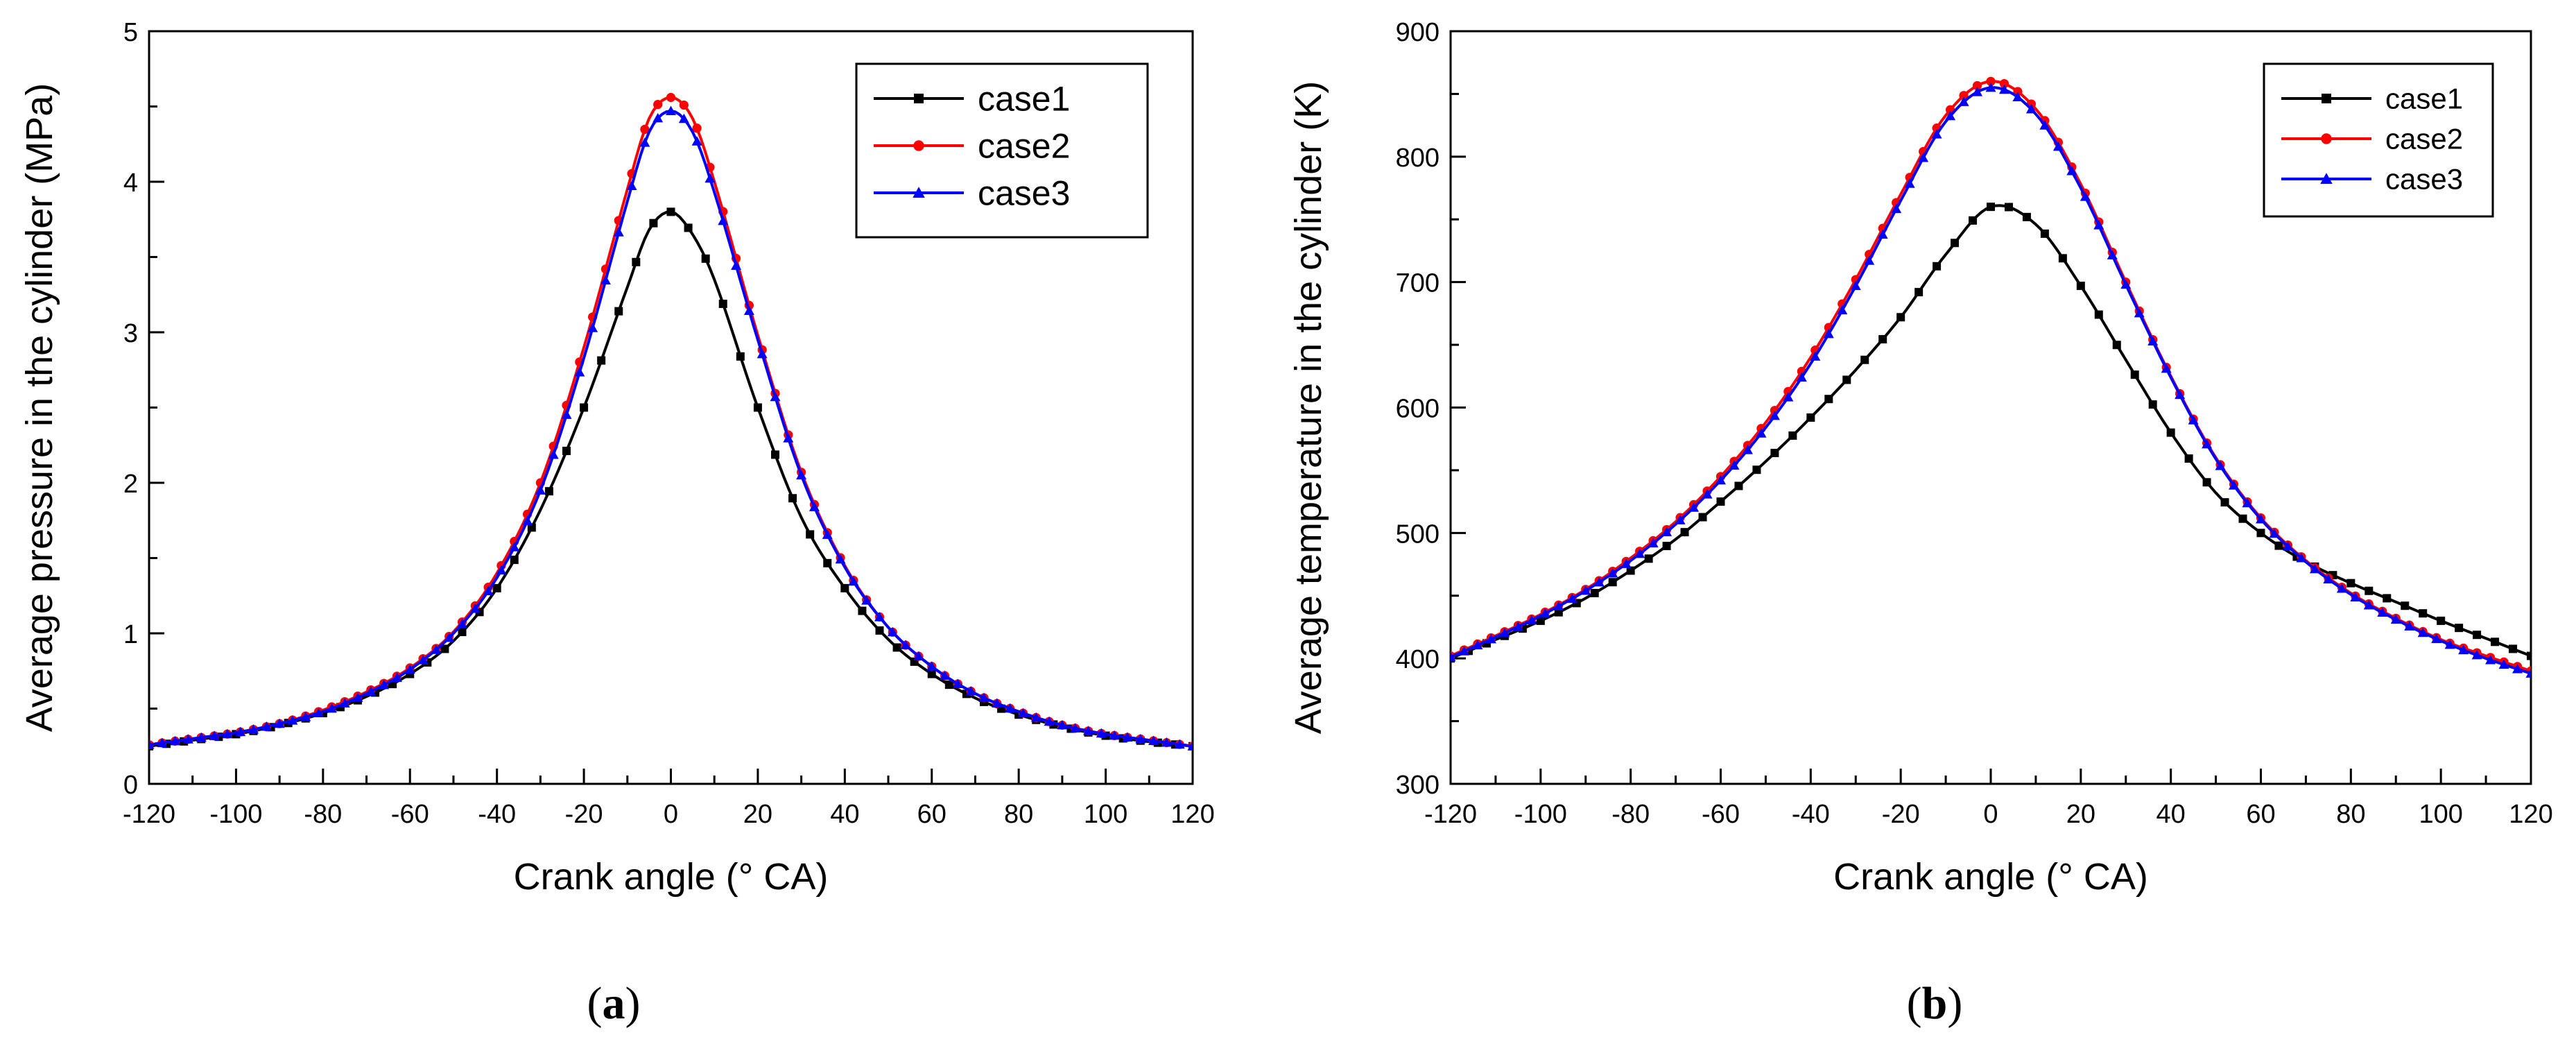 The height and width of the screenshot is (1053, 2576). I want to click on x-tick-label: -60, so click(410, 814).